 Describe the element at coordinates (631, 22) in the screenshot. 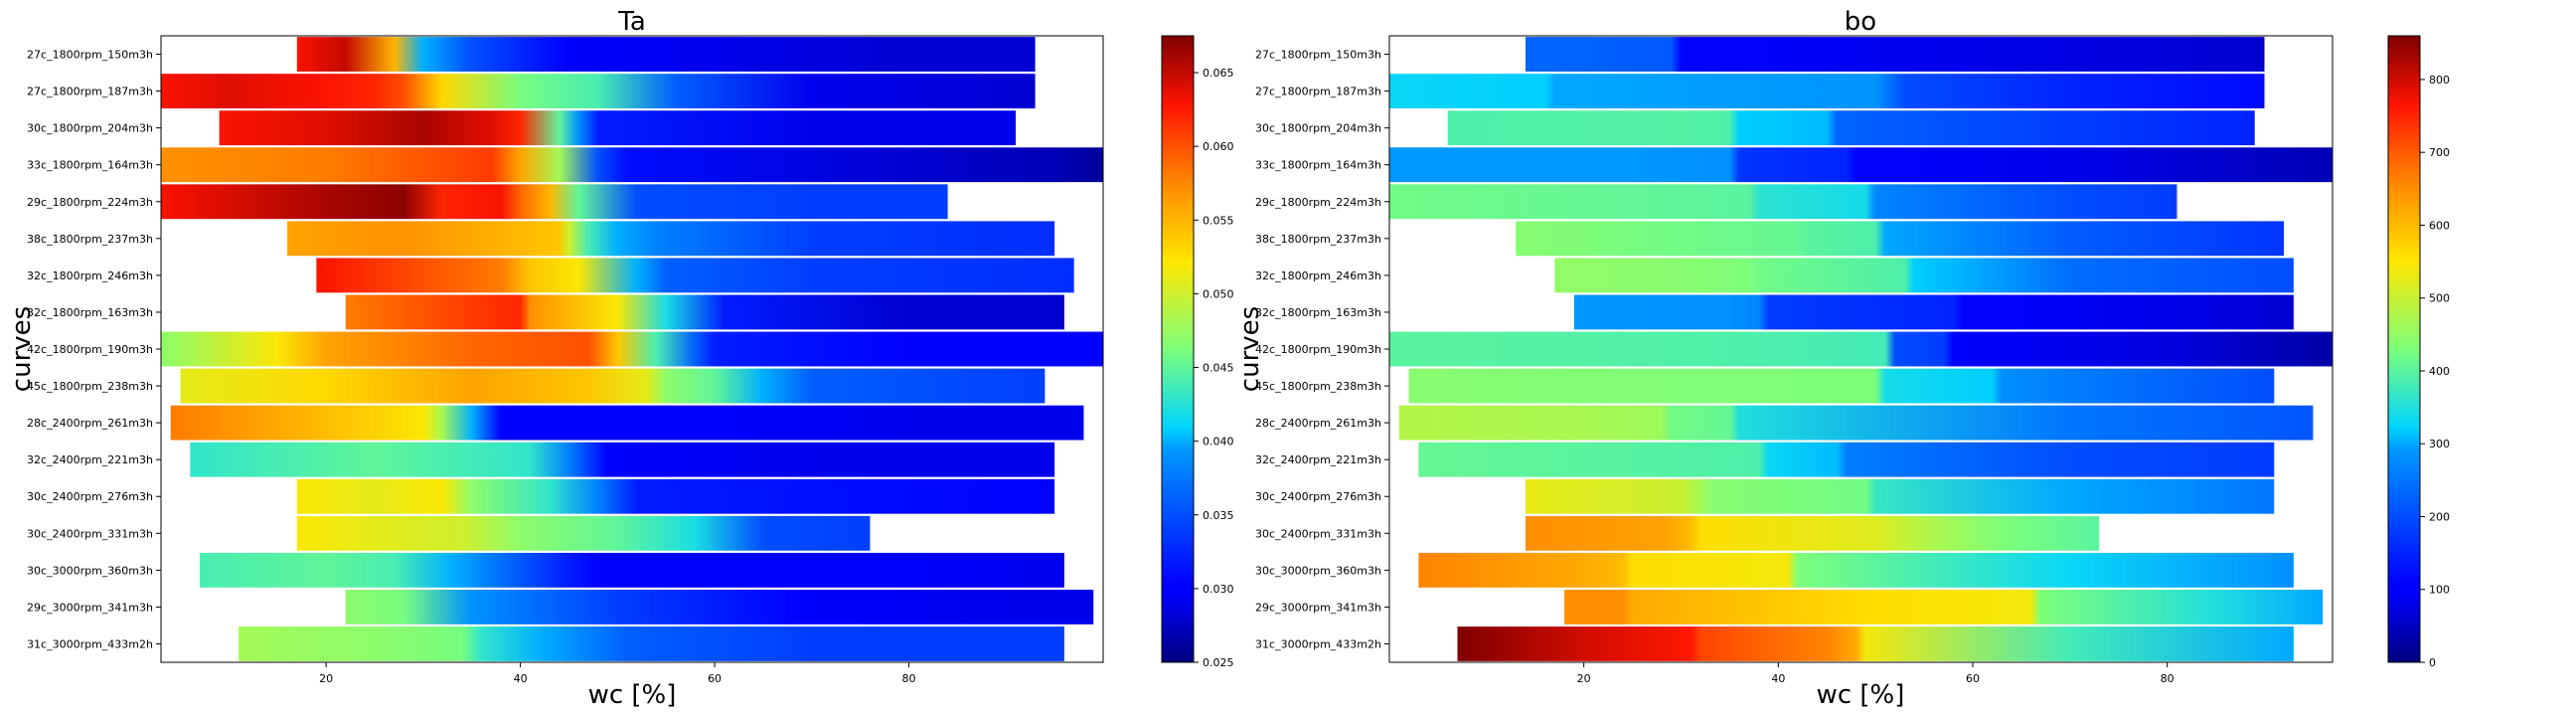

I see `chart-title: Ta` at that location.